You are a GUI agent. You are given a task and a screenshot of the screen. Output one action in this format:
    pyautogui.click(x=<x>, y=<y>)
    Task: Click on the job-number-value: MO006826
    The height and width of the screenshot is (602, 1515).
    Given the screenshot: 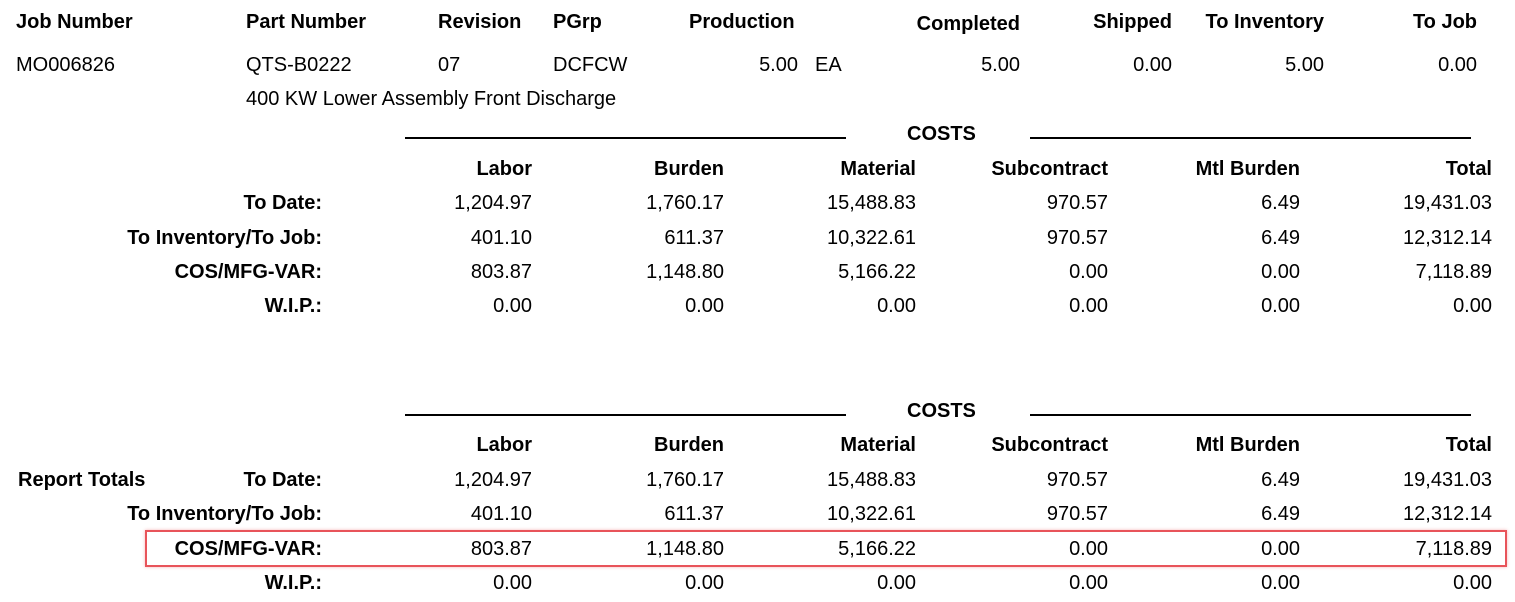 What is the action you would take?
    pyautogui.click(x=65, y=65)
    